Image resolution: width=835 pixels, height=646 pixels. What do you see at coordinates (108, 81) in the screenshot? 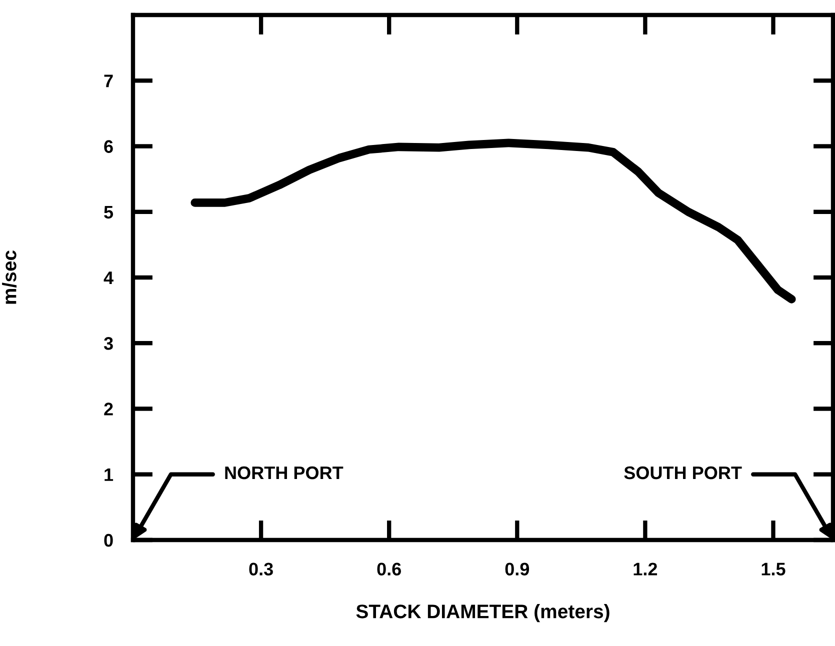
I see `y-tick-label: 7` at bounding box center [108, 81].